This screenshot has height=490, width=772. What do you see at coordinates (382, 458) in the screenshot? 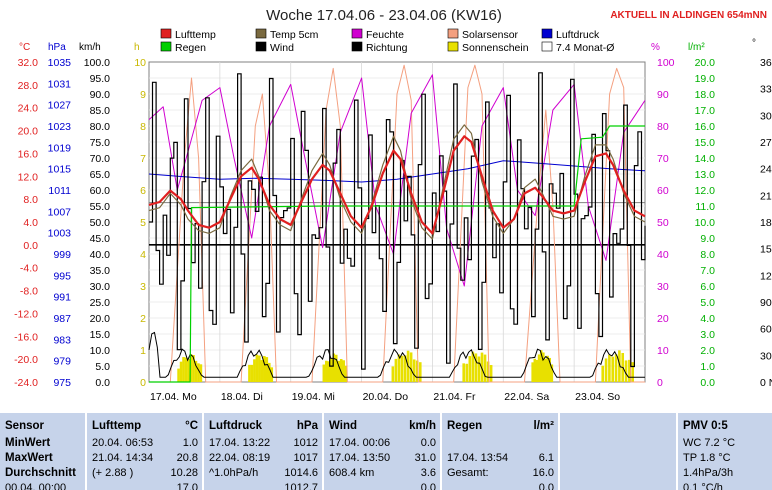
I see `wind-max-row: 17.04. 13:50 31.0` at bounding box center [382, 458].